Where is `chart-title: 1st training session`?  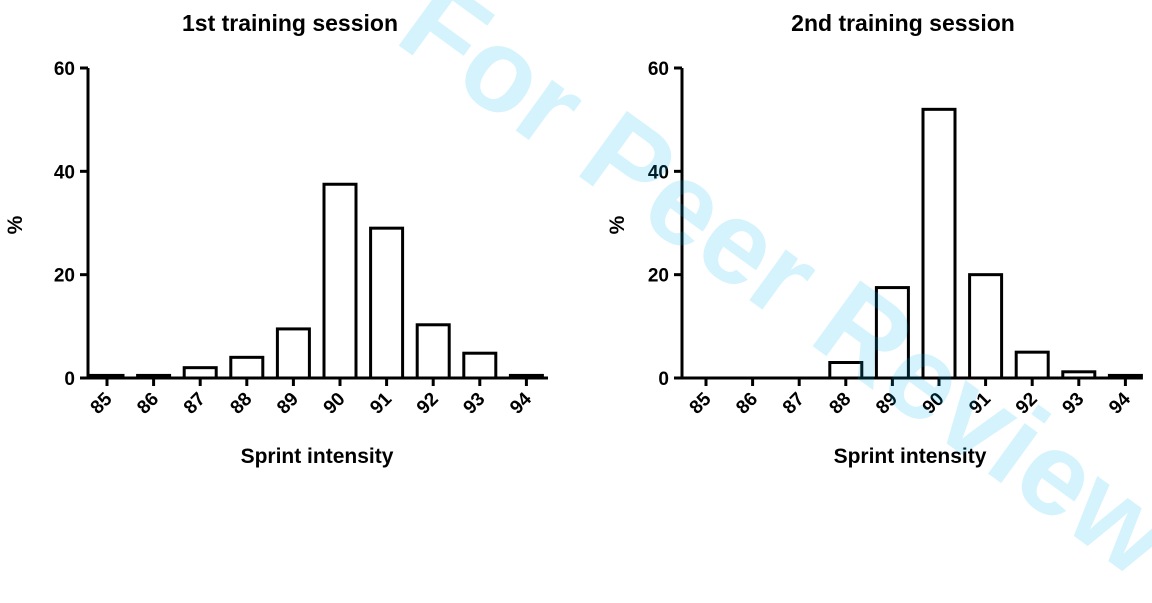
chart-title: 1st training session is located at coordinates (290, 23).